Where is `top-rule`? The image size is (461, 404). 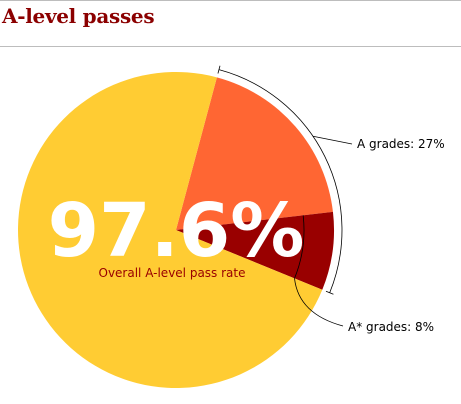
top-rule is located at coordinates (230, 0).